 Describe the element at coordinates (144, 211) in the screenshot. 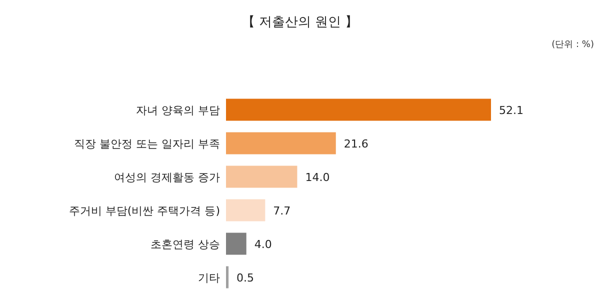

I see `category-label: 주거비 부담(비싼 주택가격 등)` at that location.